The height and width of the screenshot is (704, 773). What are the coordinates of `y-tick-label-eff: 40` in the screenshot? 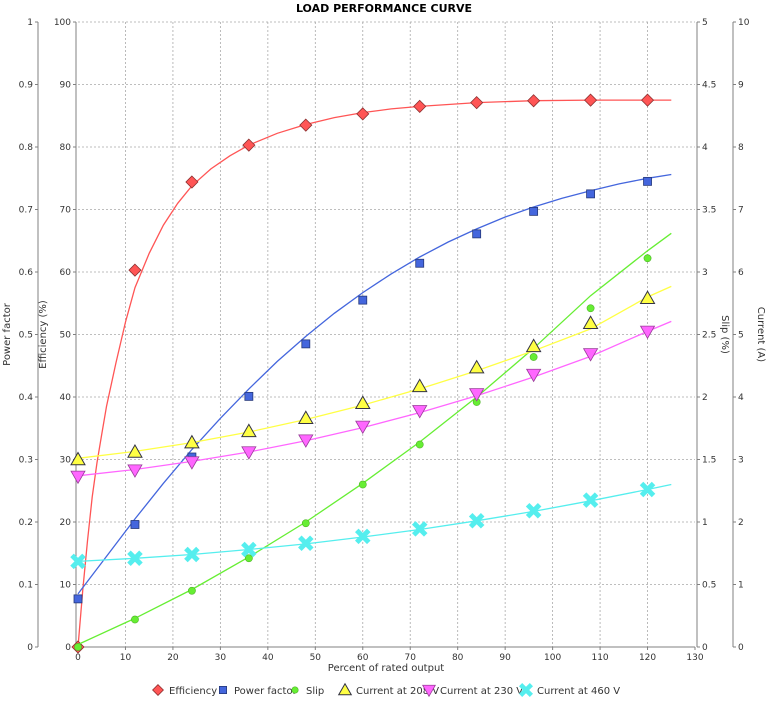 It's located at (66, 398).